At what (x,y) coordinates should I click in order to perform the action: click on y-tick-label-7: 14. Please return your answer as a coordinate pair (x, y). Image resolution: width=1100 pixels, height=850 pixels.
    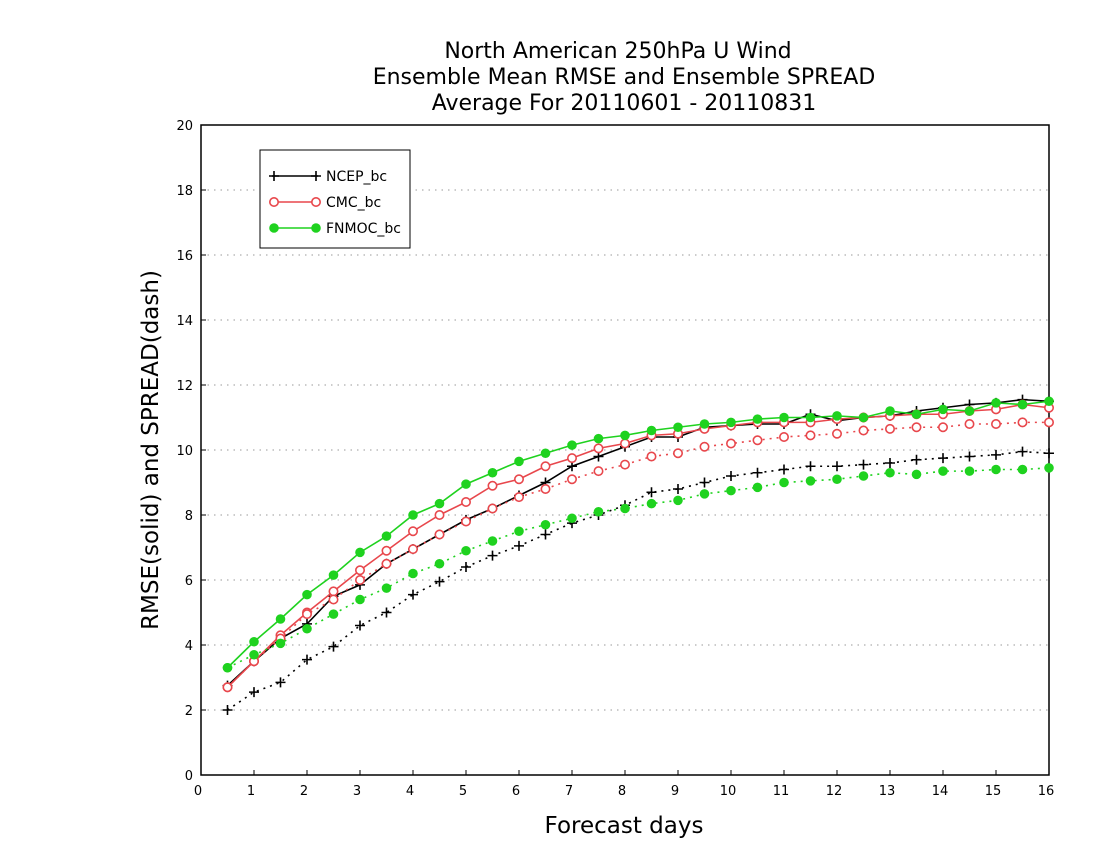
    Looking at the image, I should click on (184, 321).